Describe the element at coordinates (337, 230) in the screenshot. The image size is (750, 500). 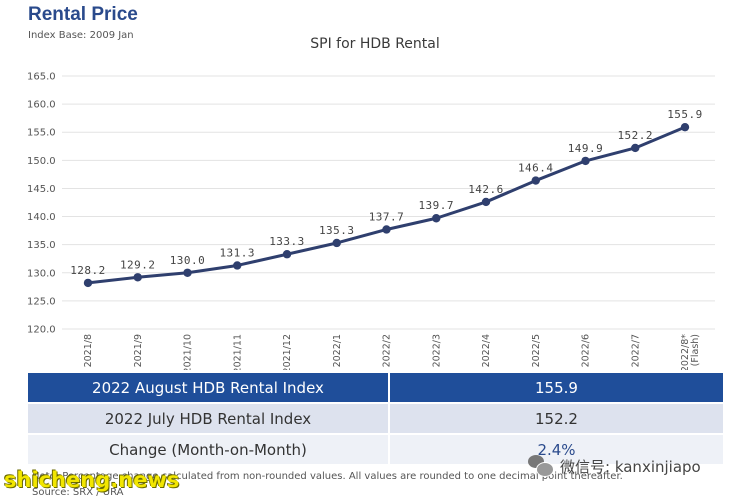
I see `data-label: 135.3` at that location.